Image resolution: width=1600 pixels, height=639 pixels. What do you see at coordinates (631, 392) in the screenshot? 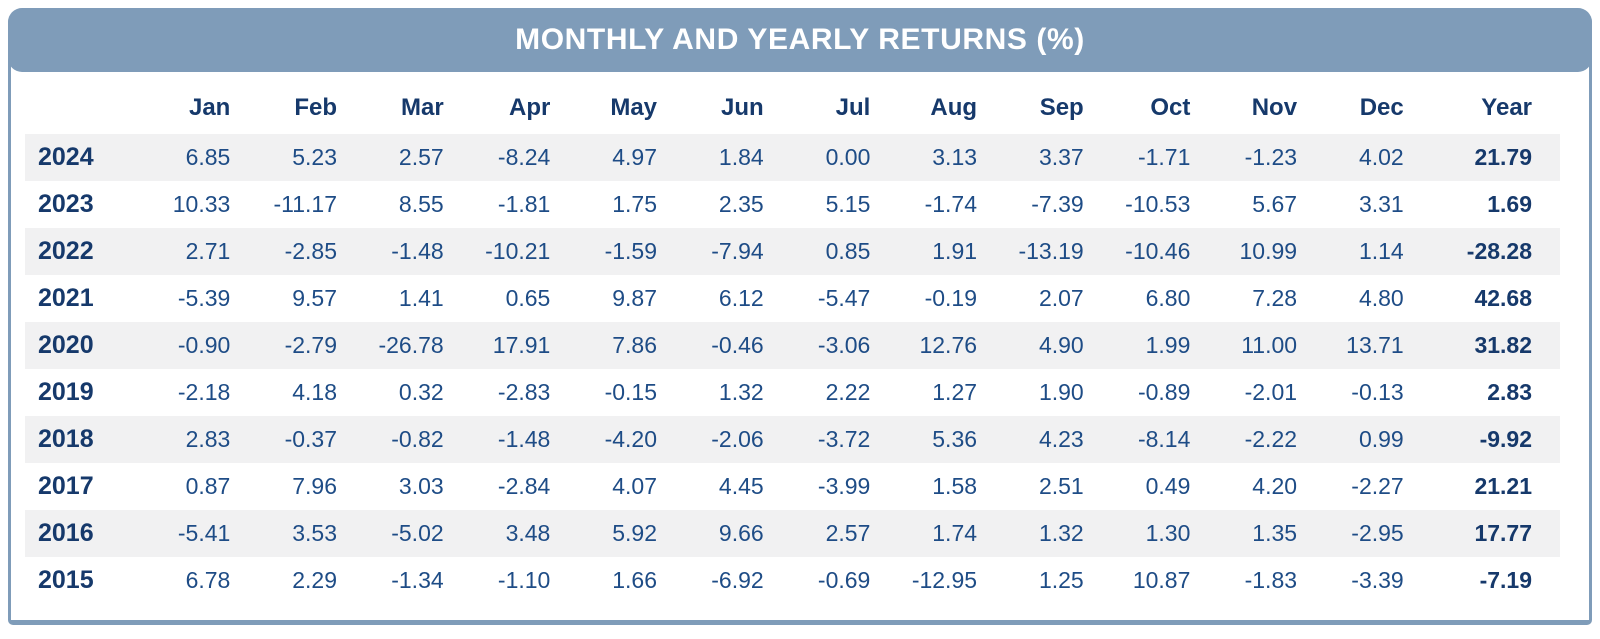
I see `cell-2019-may: -0.15` at bounding box center [631, 392].